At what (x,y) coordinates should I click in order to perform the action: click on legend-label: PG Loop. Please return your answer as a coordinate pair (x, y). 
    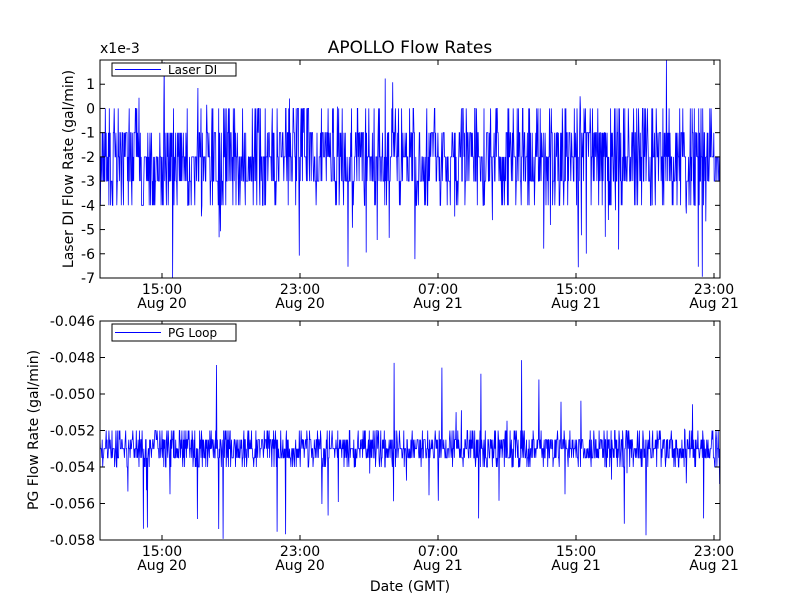
    Looking at the image, I should click on (192, 333).